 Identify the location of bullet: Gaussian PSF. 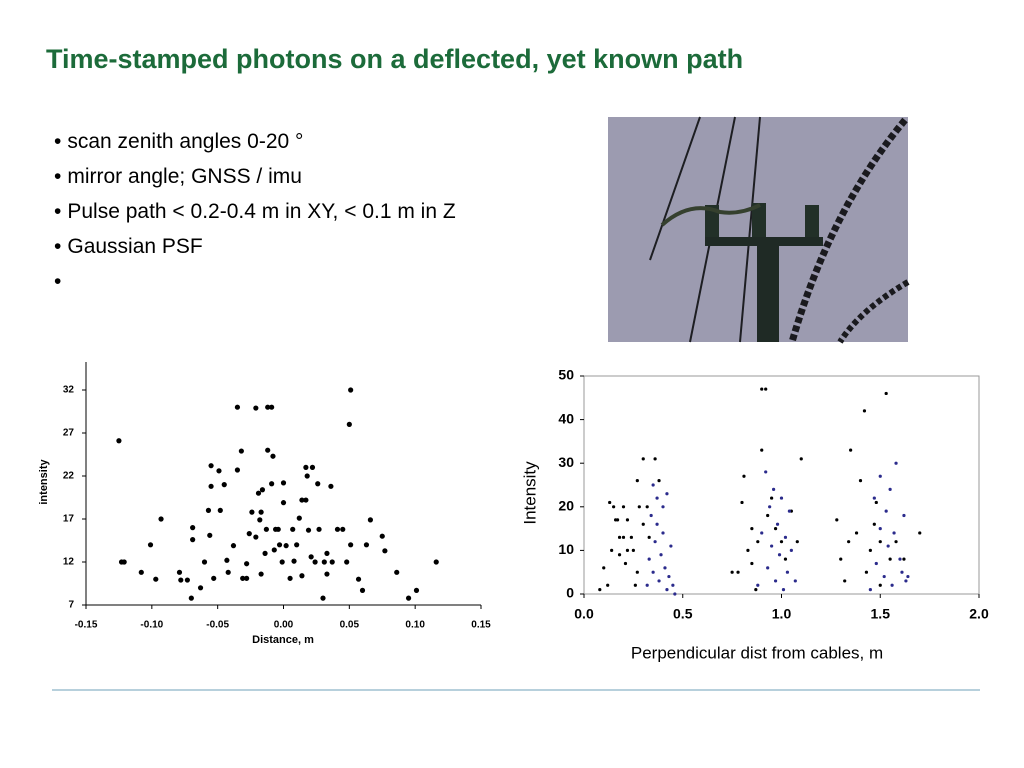
(255, 246).